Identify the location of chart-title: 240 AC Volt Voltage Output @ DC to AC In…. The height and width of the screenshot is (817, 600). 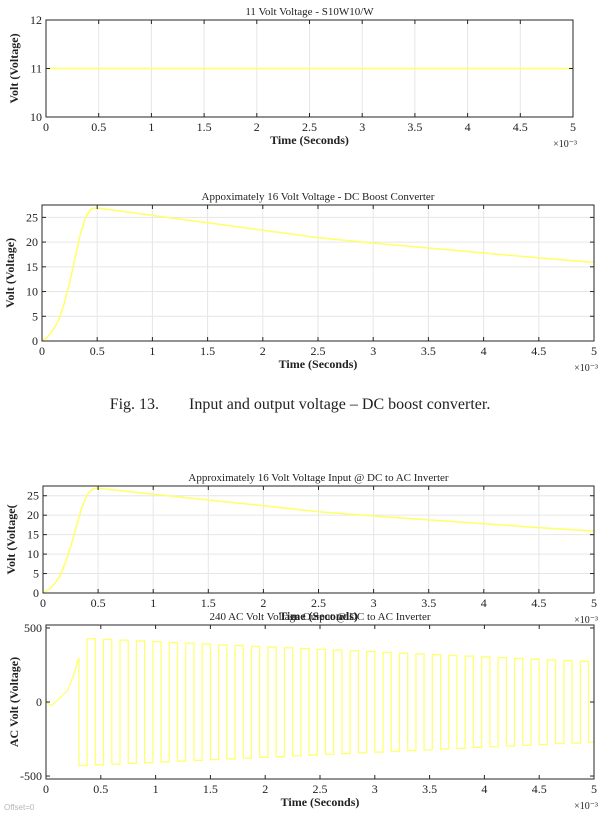
(319, 617).